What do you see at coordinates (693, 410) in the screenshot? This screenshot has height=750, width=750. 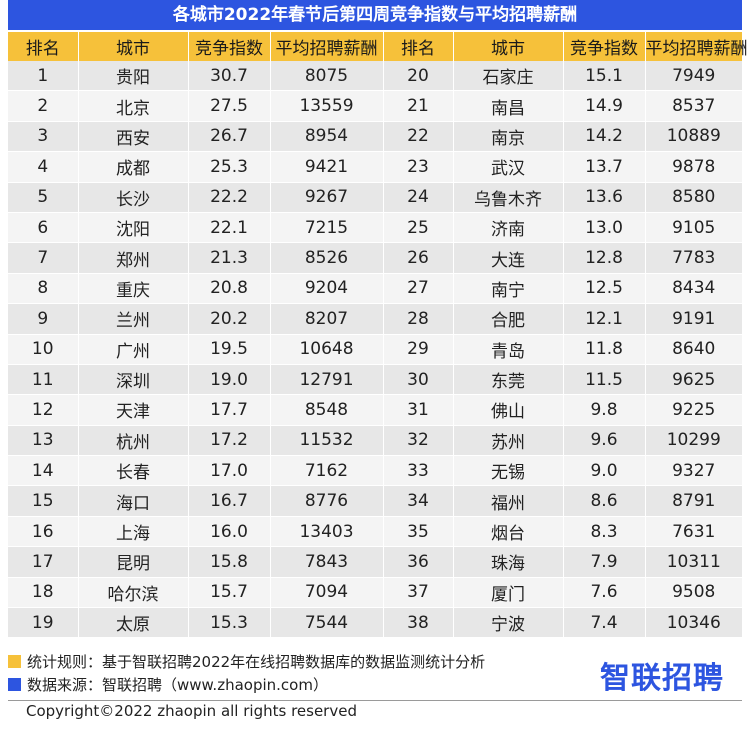 I see `salary-cell-right: 9225` at bounding box center [693, 410].